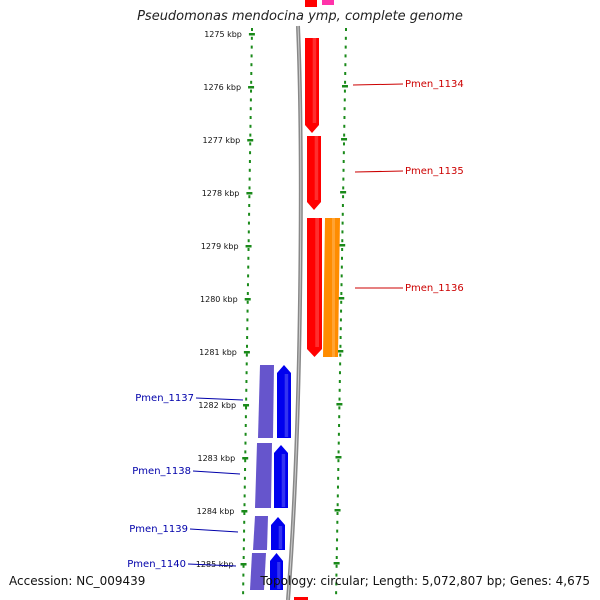 The image size is (600, 600). I want to click on ruler-label: 1275 kbp, so click(223, 34).